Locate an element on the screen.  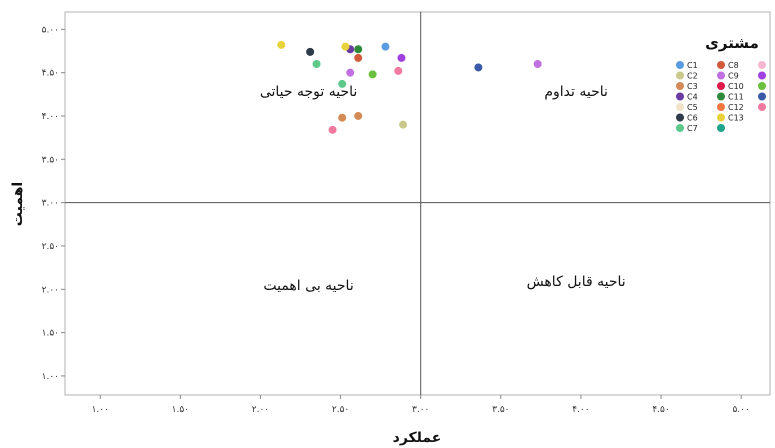
x-axis-ticks: ۱.۰۰ ۱.۵۰ ۲.۰۰ ۲.۵۰ ۳.۰۰ ۳.۵۰ ۴.۰۰ ۴.۵۰ ۵.۰۰ is located at coordinates (421, 405).